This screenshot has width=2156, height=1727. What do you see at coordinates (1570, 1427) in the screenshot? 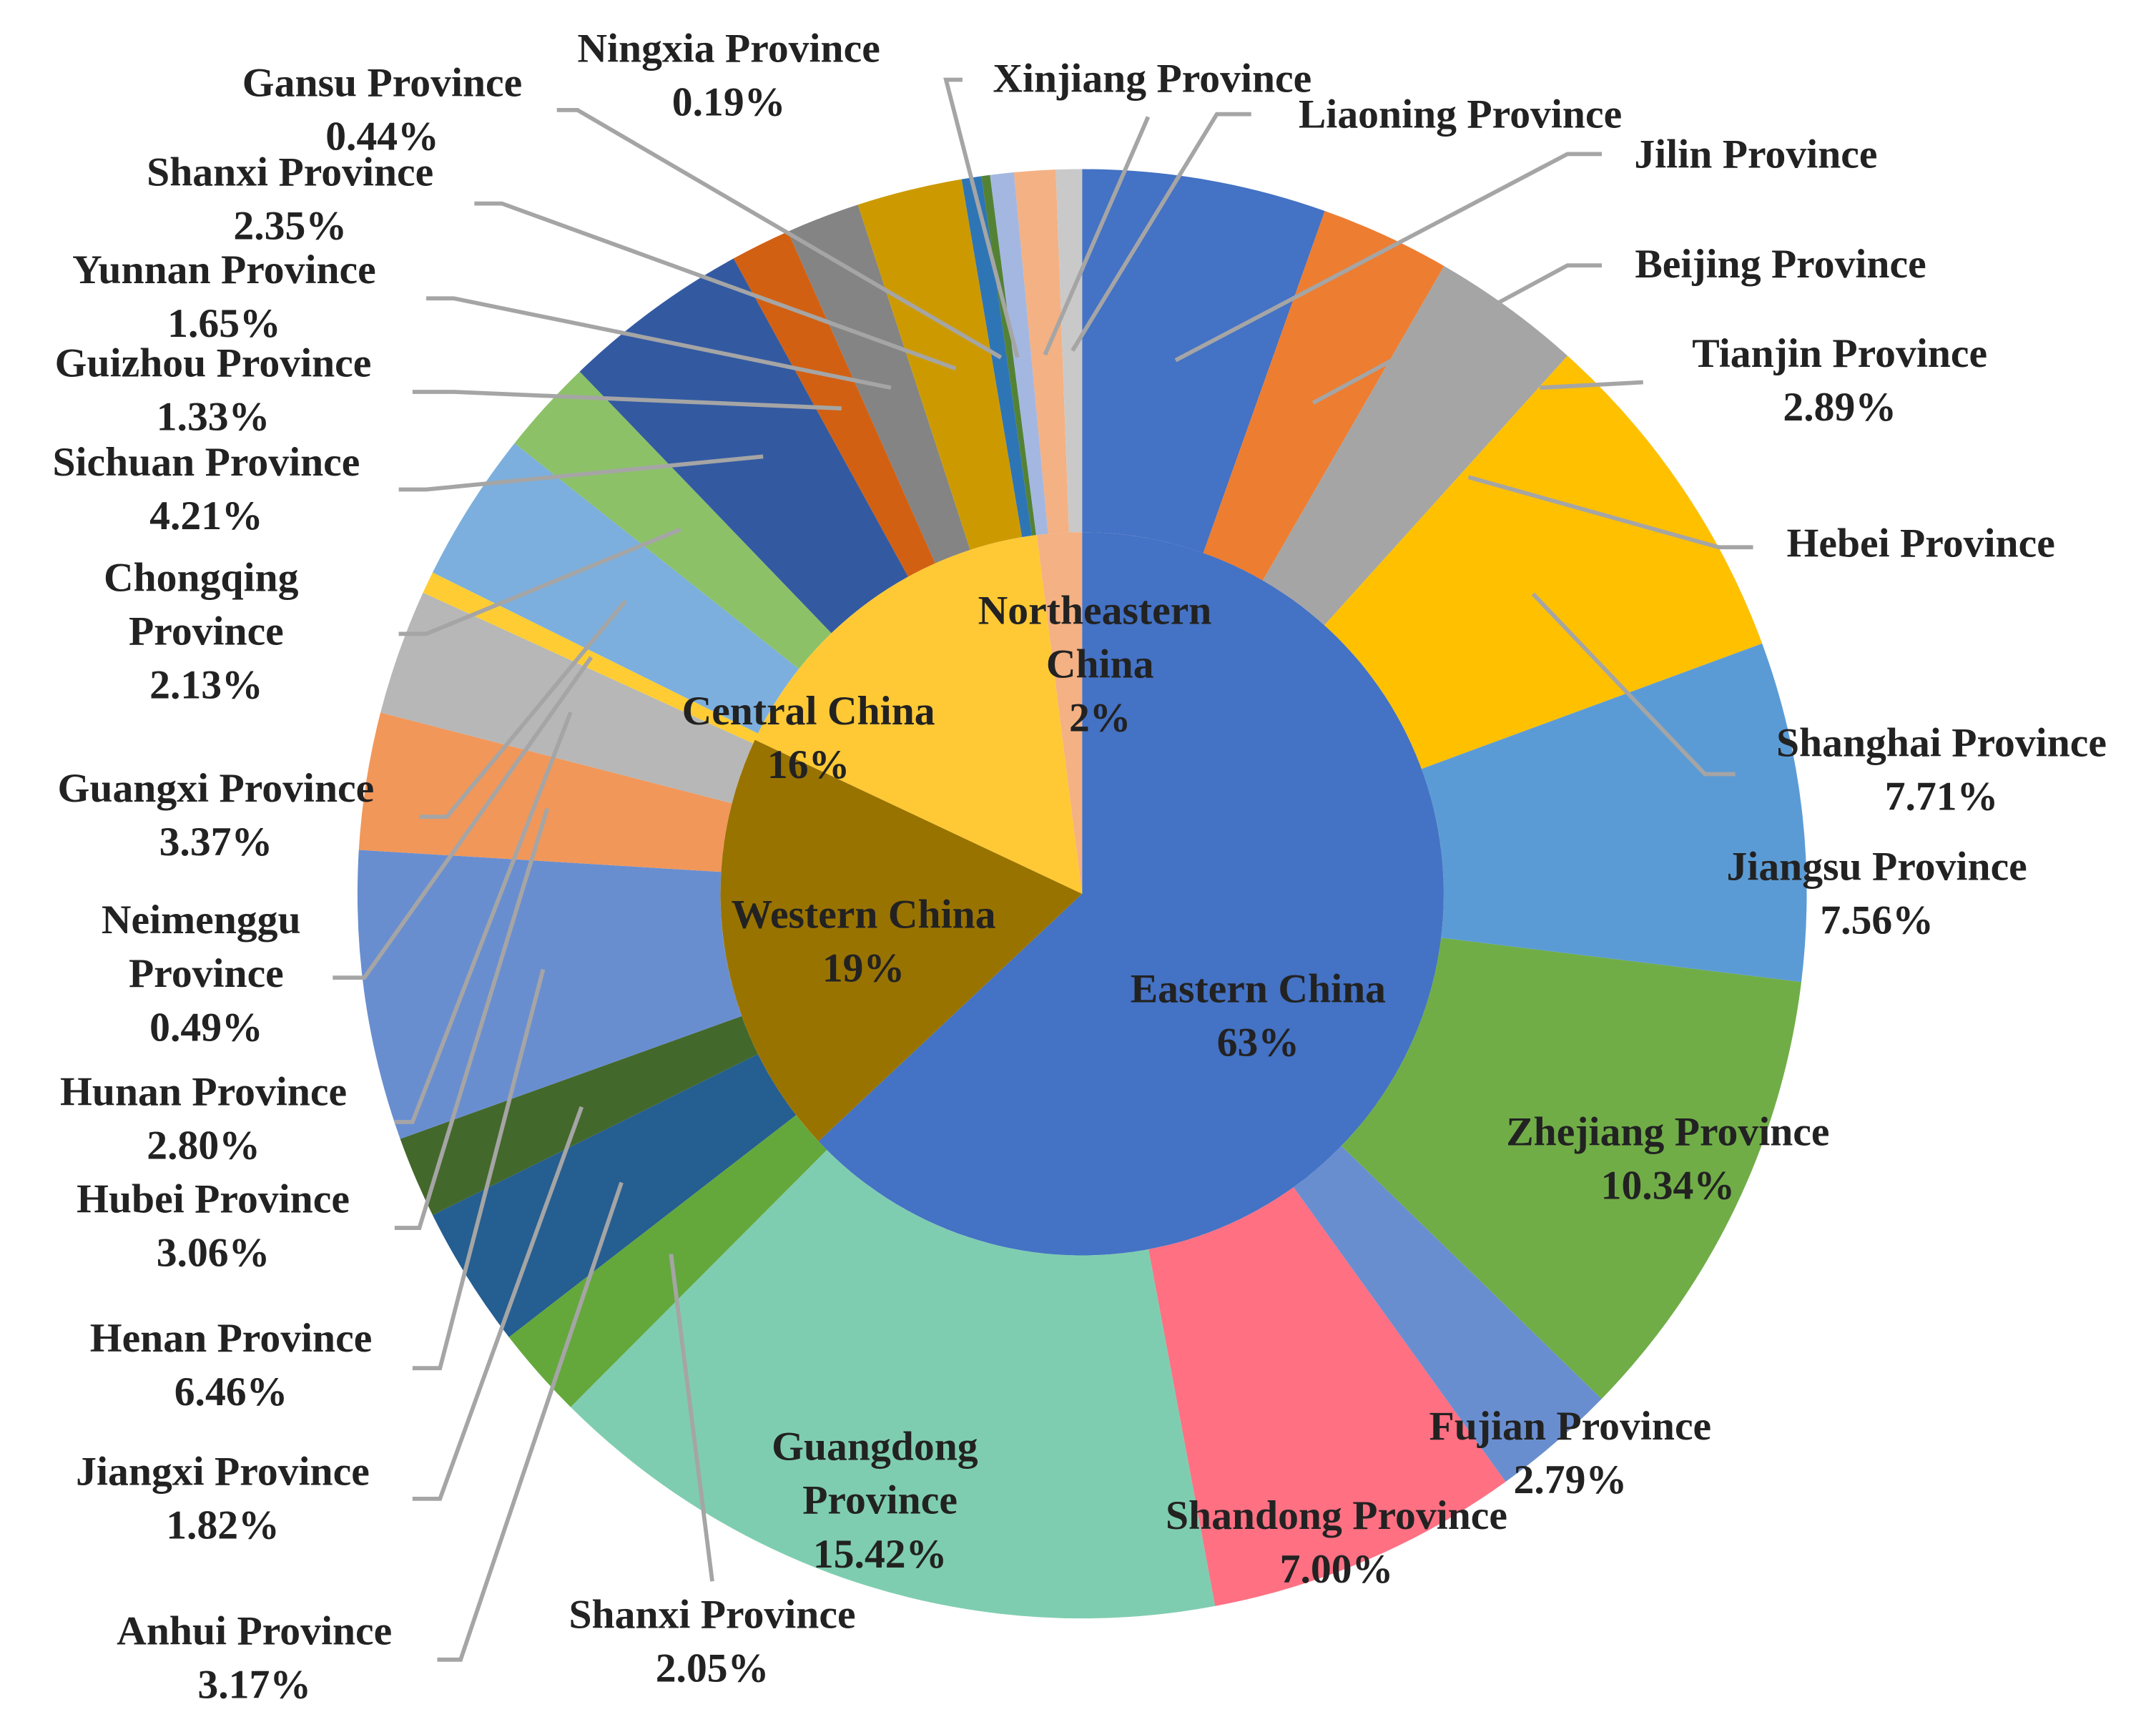
I see `slice-label: Fujian Province` at bounding box center [1570, 1427].